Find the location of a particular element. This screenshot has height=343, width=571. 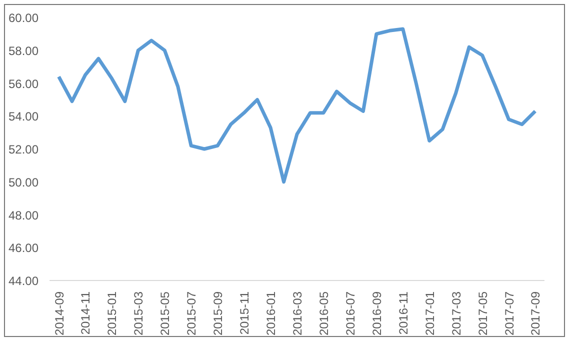

x-tick-label: 2016-05 is located at coordinates (323, 313).